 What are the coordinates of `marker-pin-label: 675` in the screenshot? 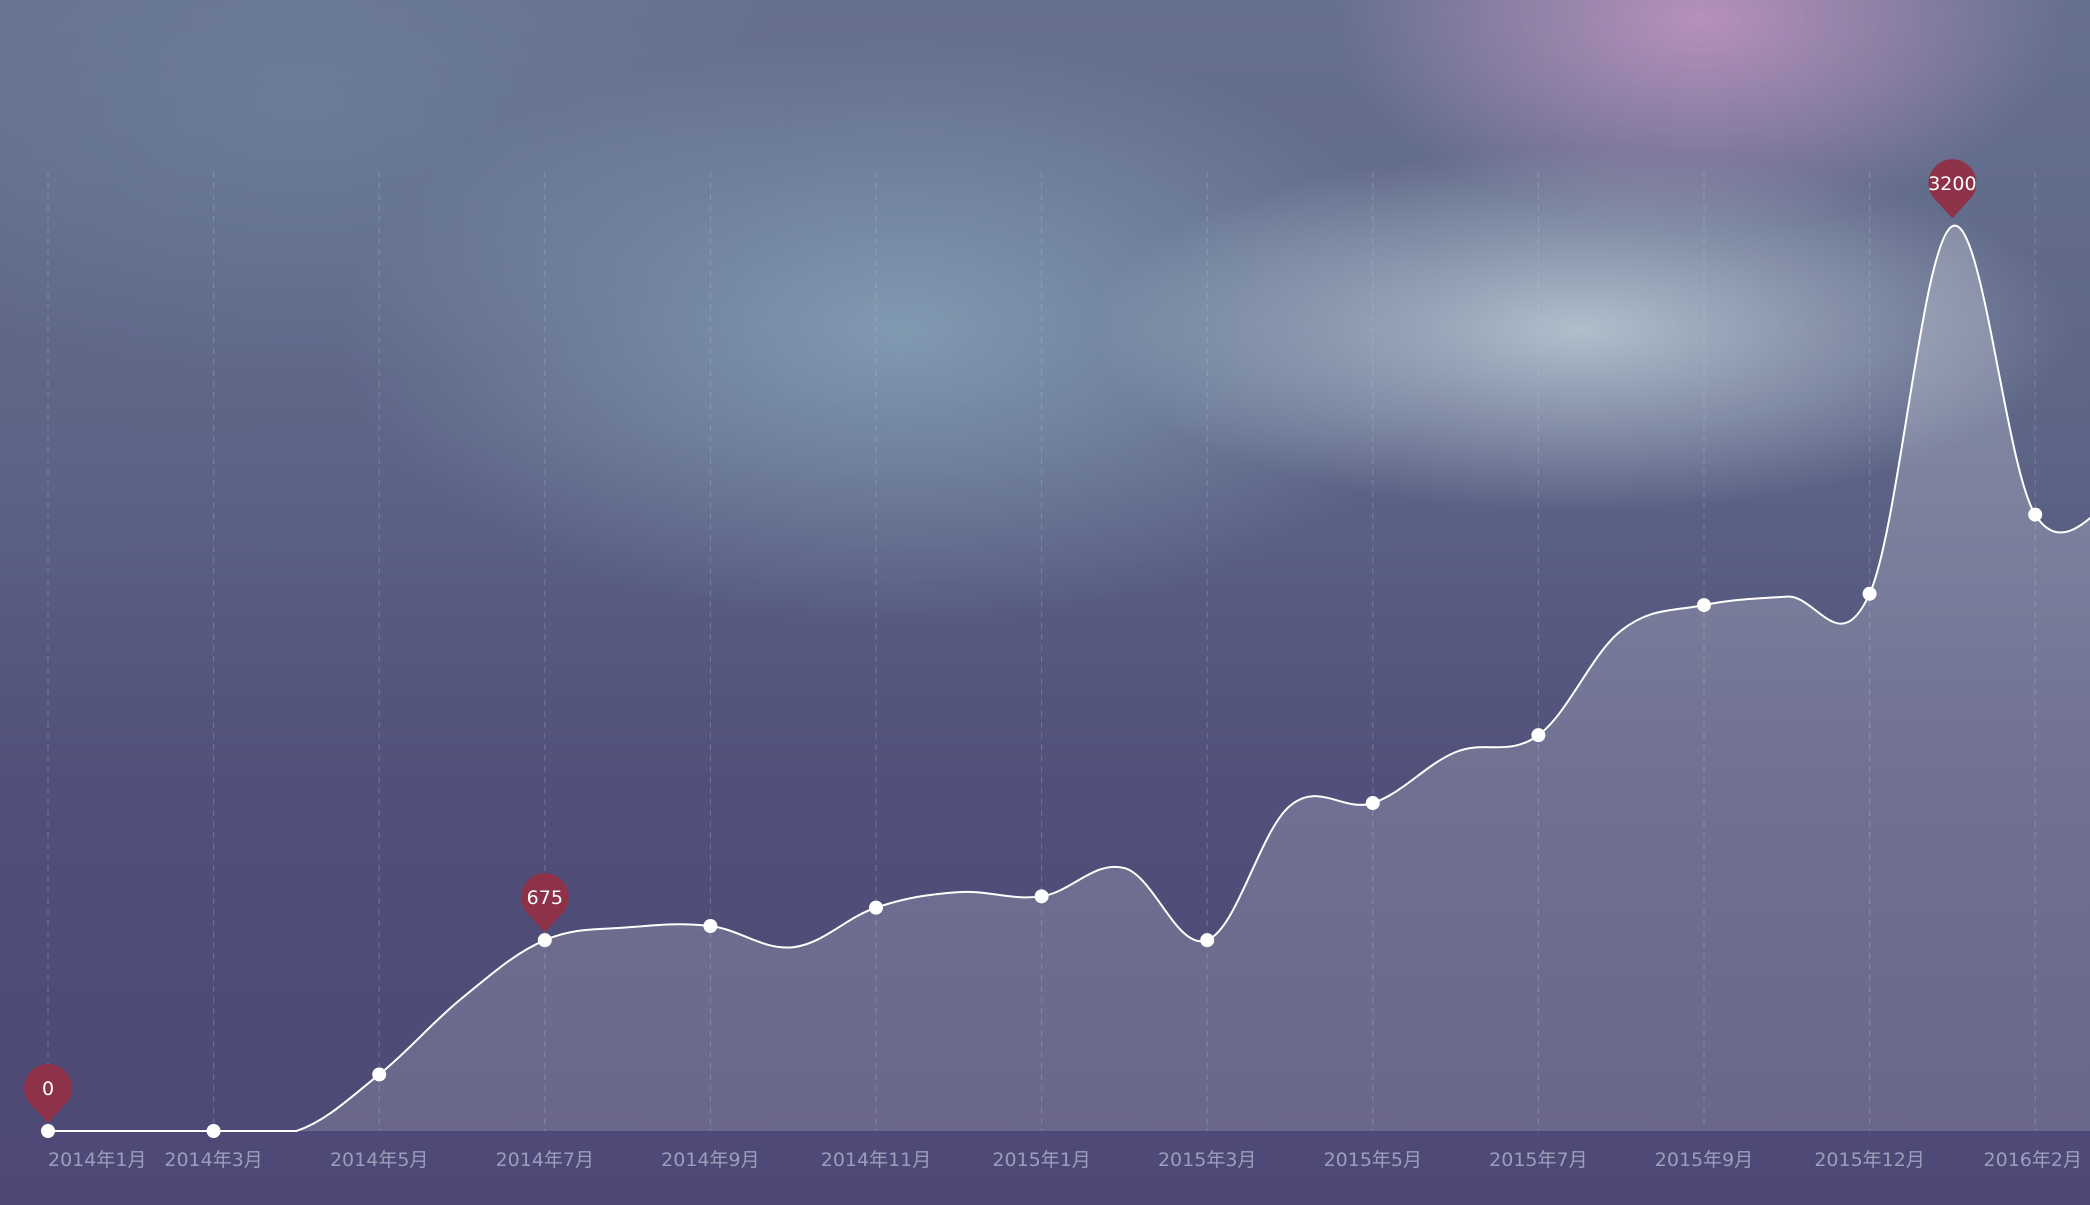 It's located at (545, 898).